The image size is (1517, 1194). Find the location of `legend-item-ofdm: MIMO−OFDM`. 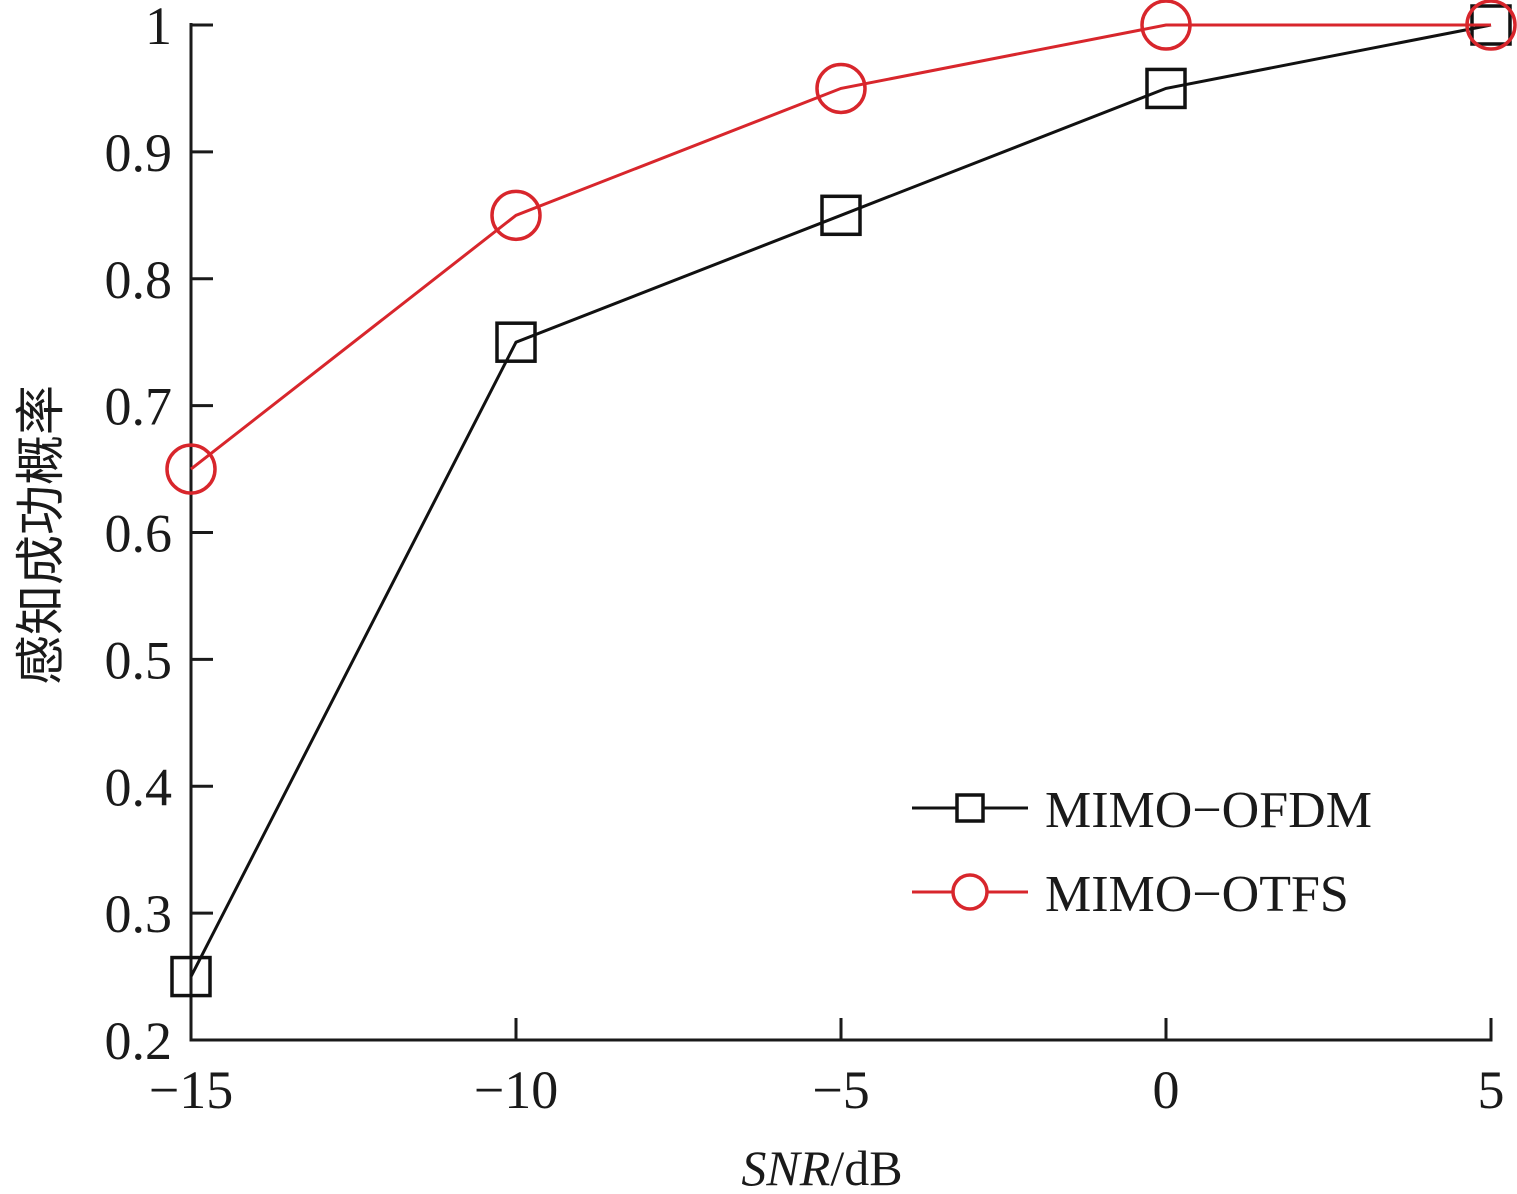

legend-item-ofdm: MIMO−OFDM is located at coordinates (1142, 810).